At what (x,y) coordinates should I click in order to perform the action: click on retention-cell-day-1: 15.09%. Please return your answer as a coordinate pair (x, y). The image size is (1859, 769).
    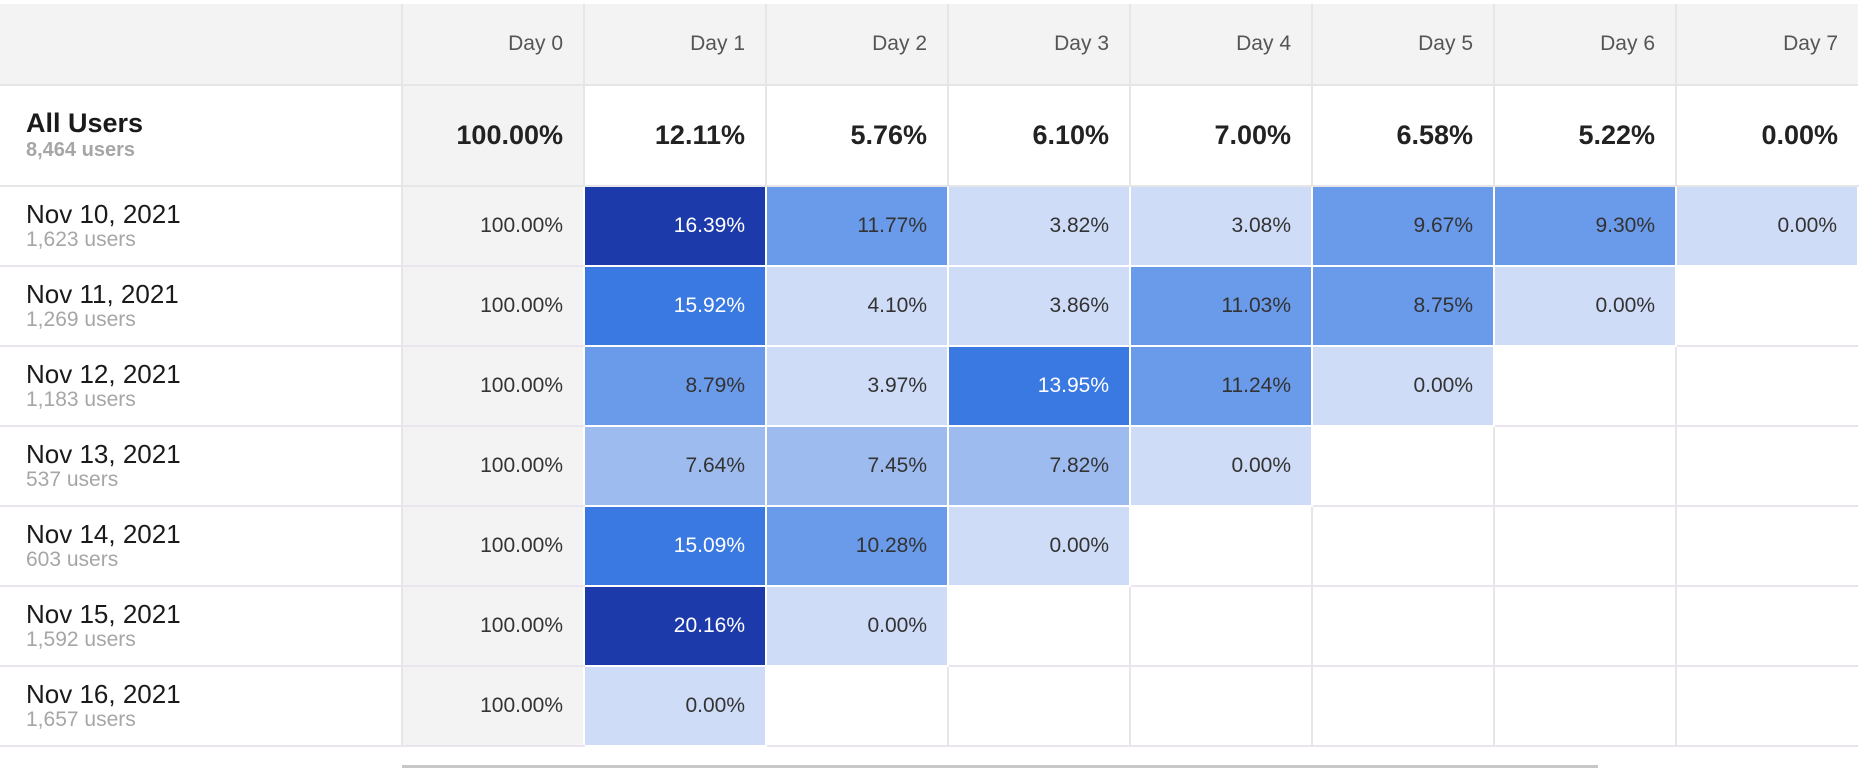
    Looking at the image, I should click on (675, 546).